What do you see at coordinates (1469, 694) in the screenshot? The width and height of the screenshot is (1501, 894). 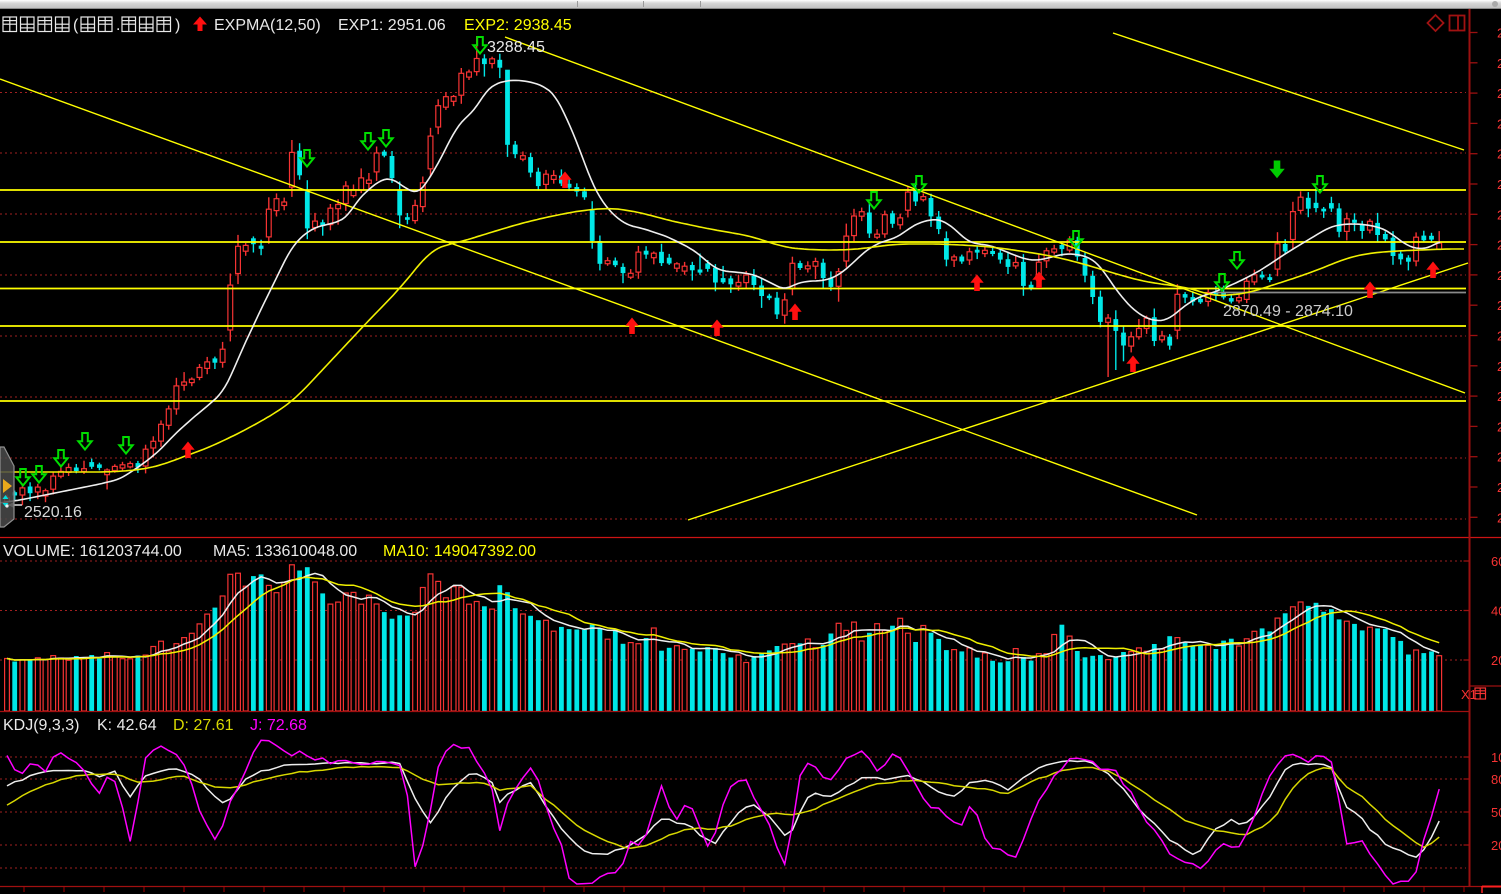 I see `svg-text: X1` at bounding box center [1469, 694].